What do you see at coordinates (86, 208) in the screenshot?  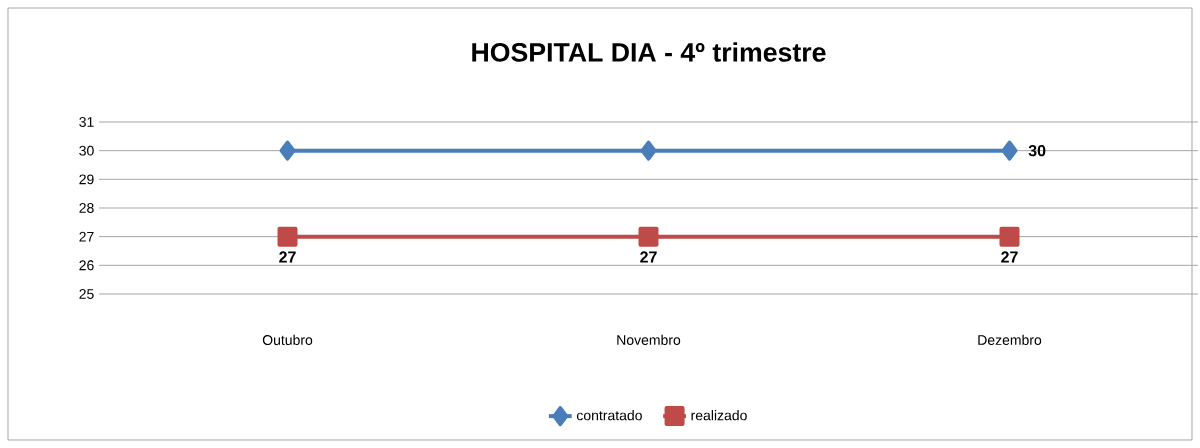 I see `y-tick-label: 28` at bounding box center [86, 208].